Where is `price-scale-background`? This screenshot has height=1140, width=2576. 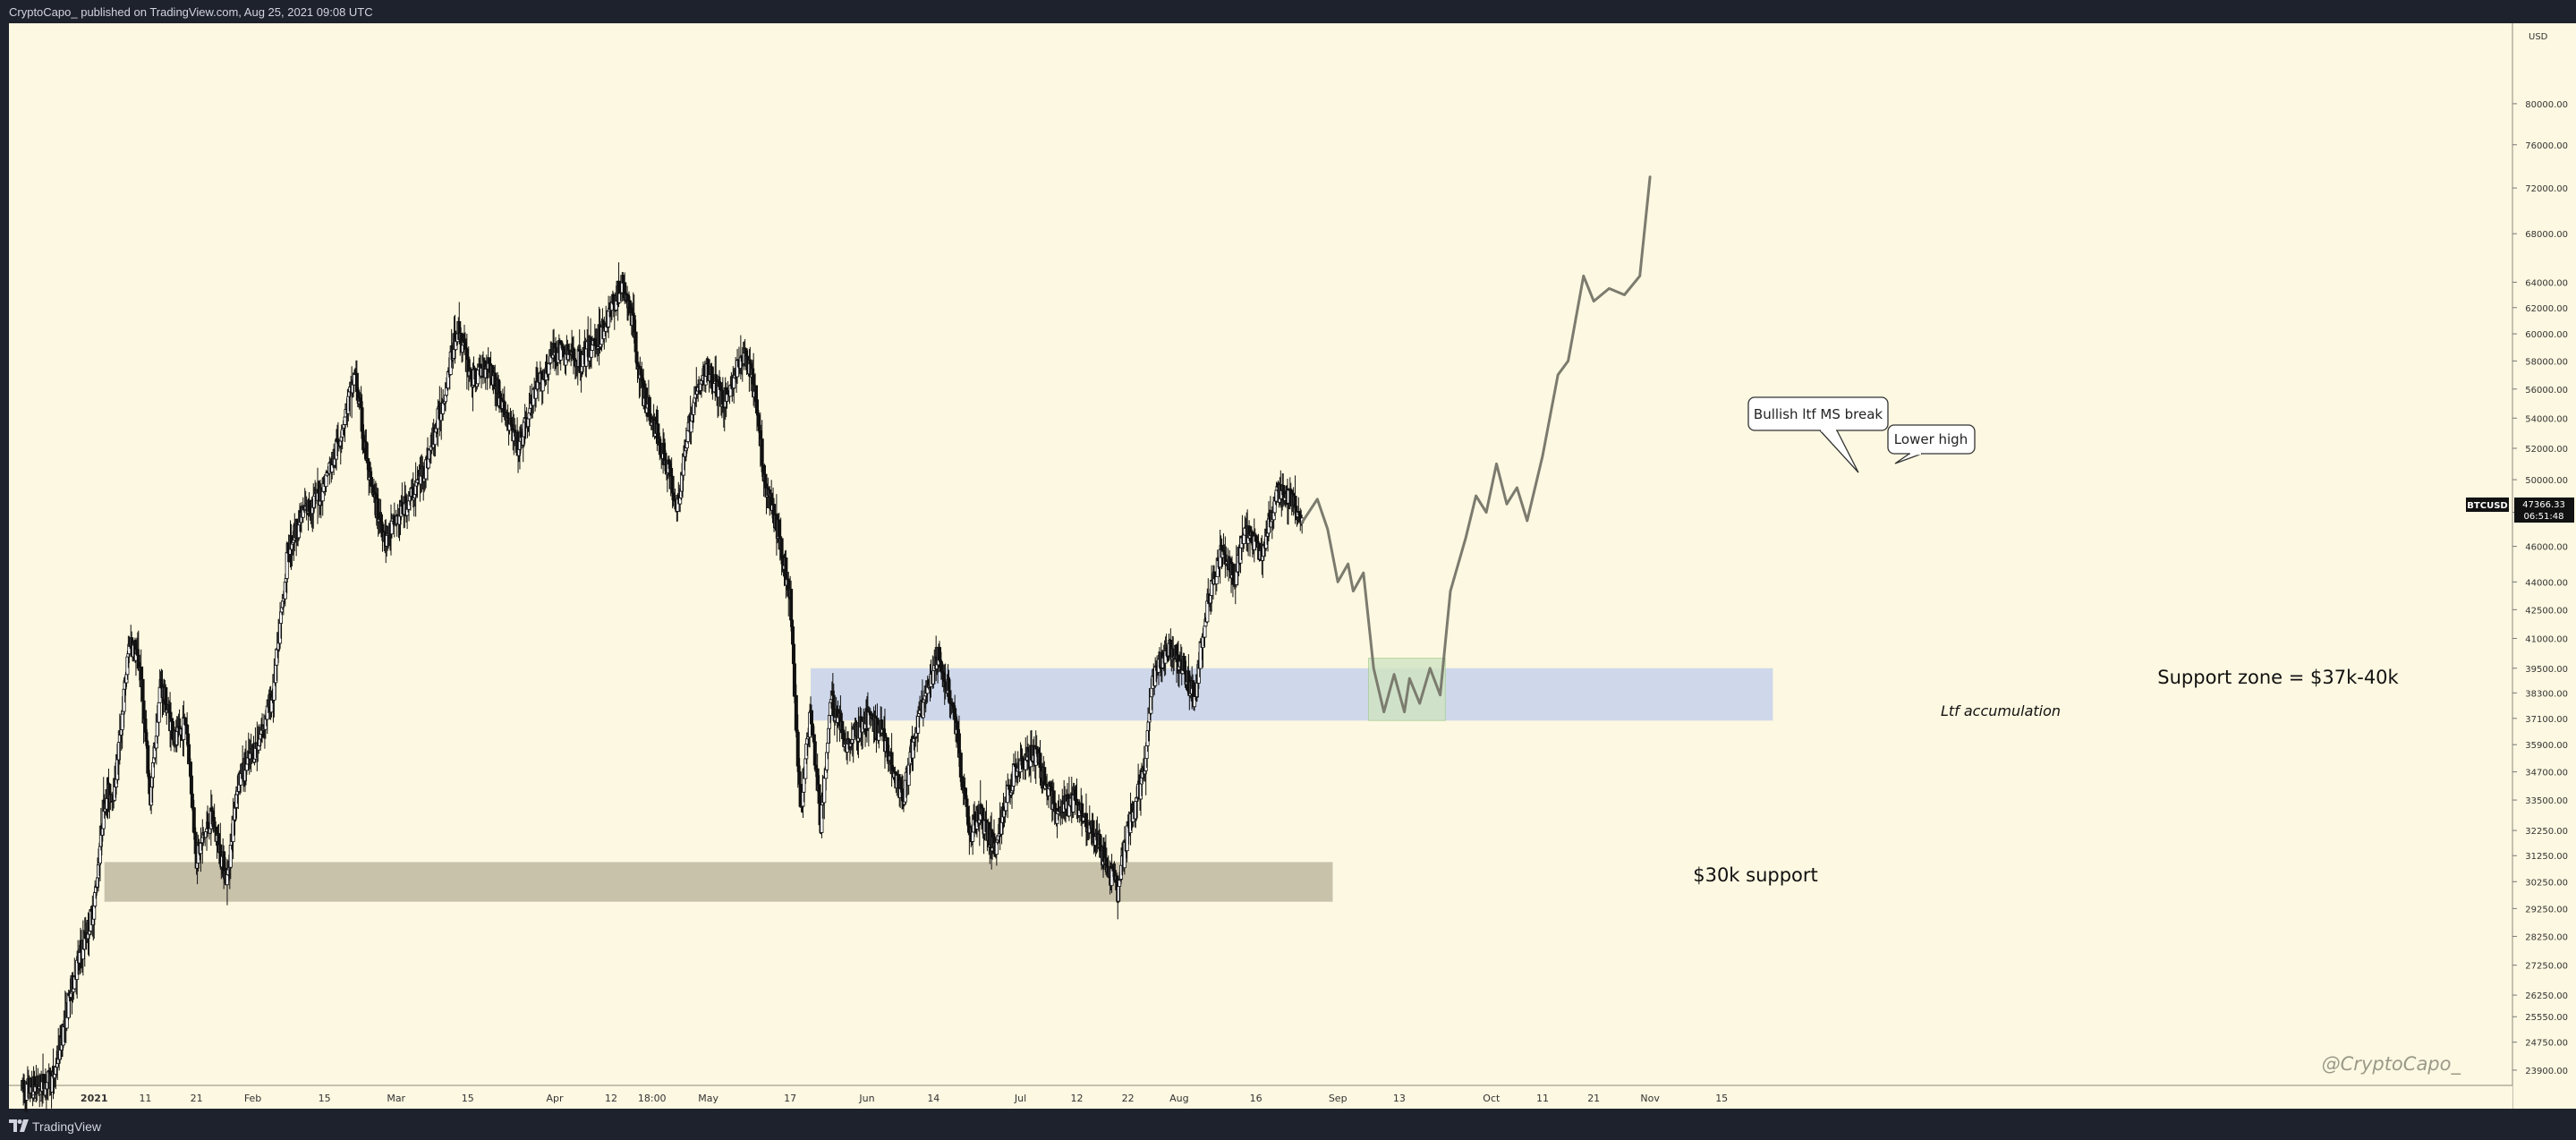
price-scale-background is located at coordinates (2544, 566).